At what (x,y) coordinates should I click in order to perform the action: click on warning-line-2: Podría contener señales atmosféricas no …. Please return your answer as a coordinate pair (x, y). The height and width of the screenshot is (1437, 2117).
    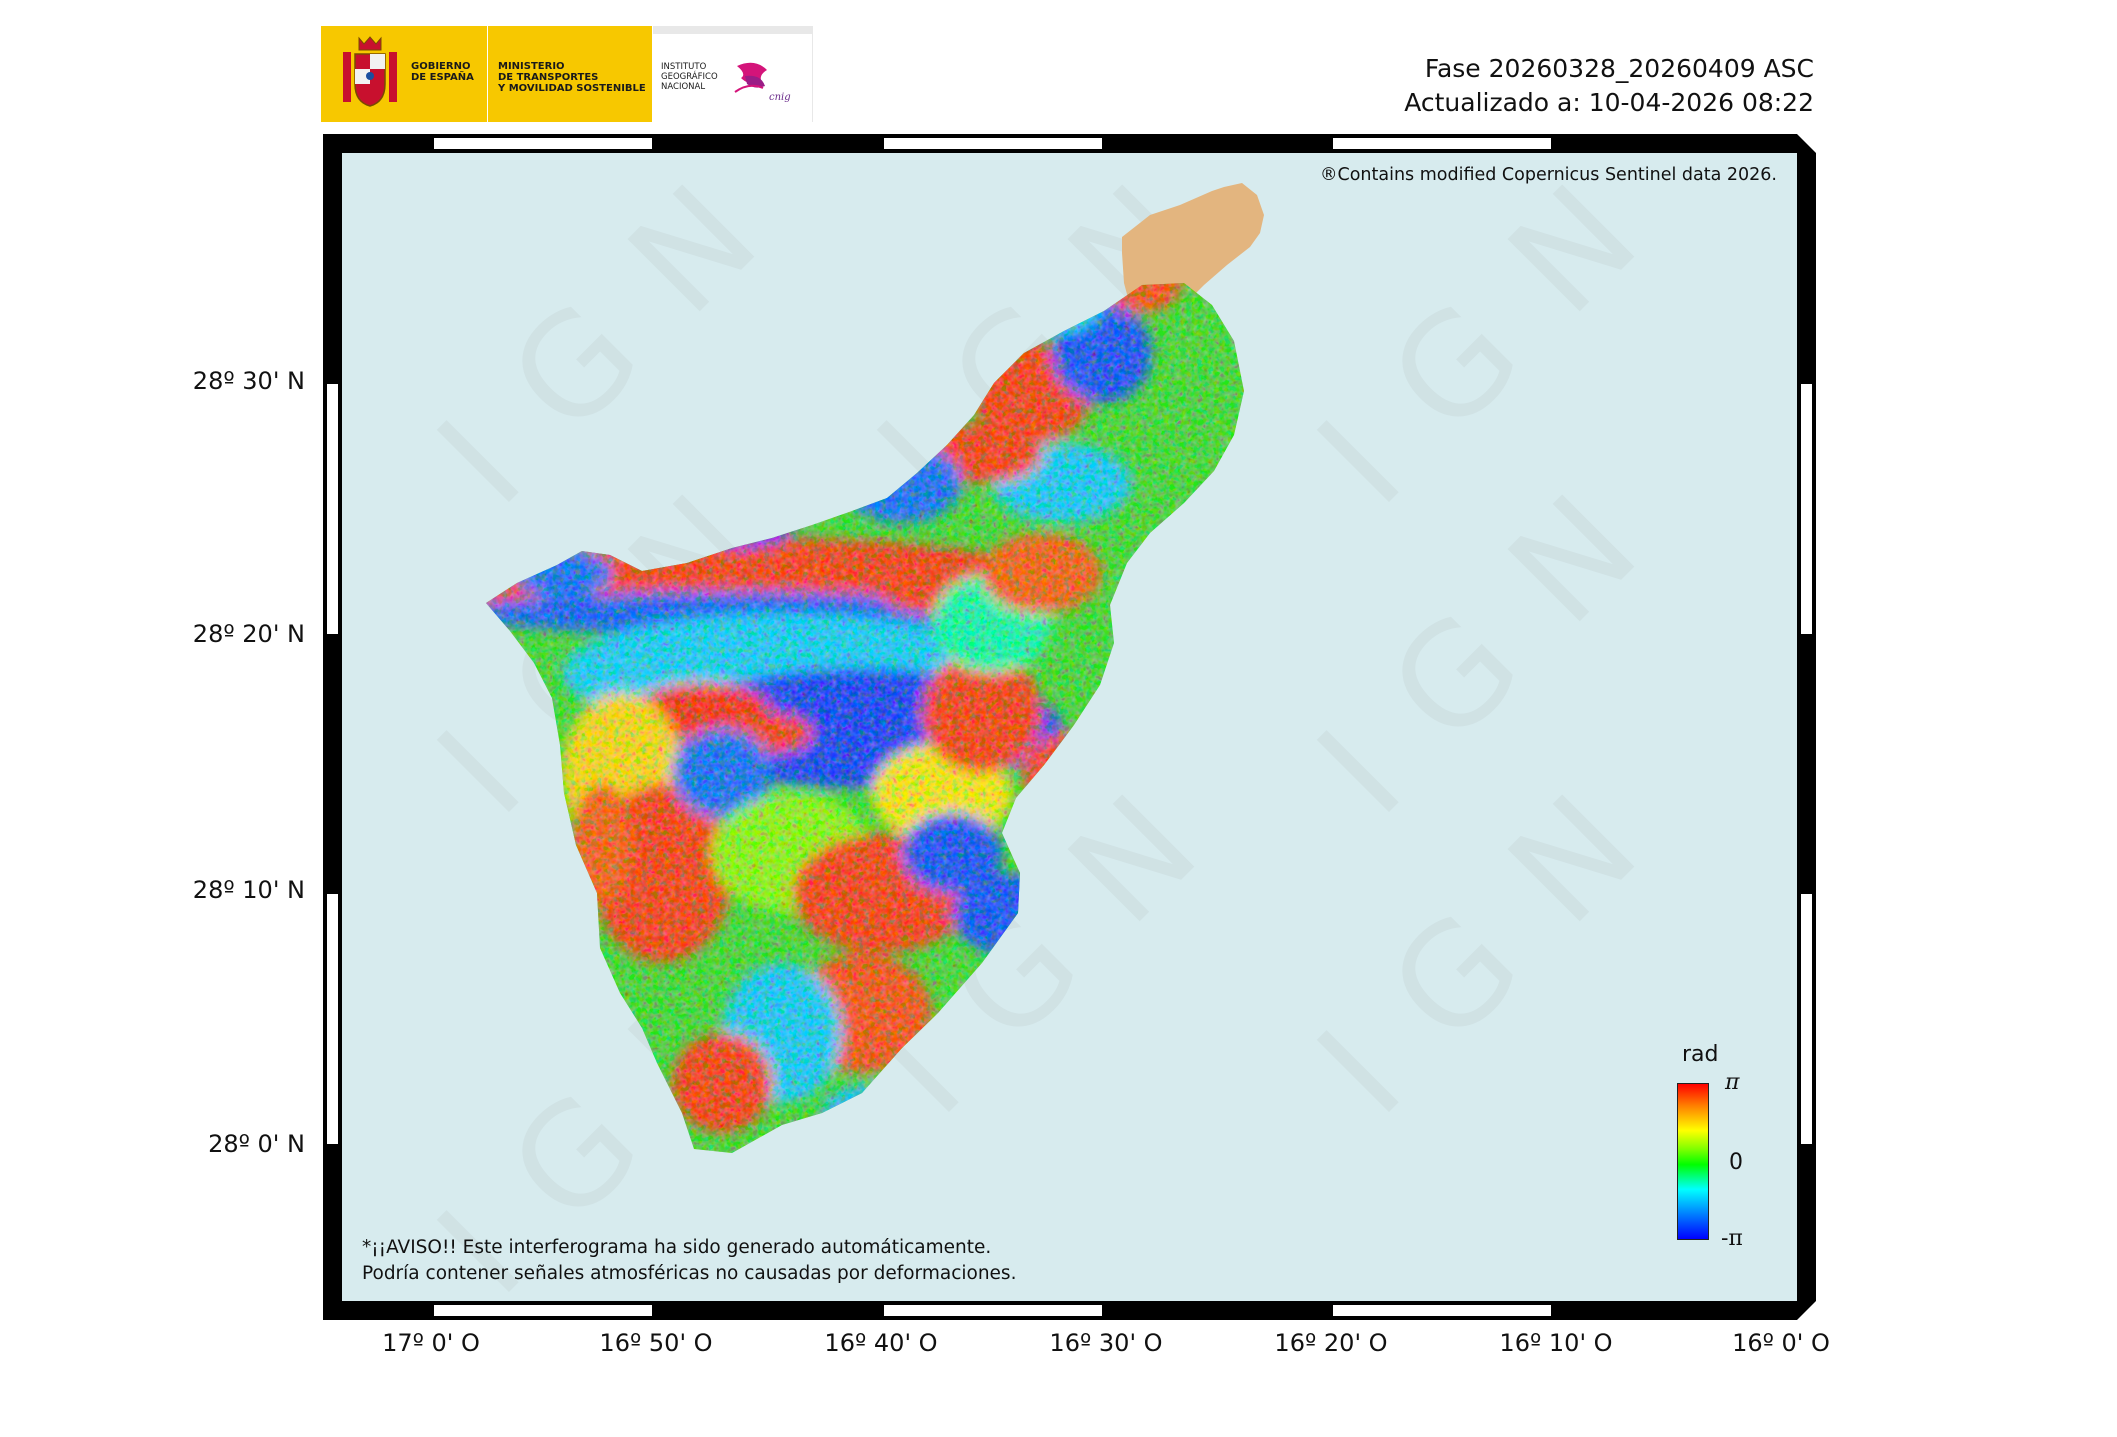
    Looking at the image, I should click on (689, 1273).